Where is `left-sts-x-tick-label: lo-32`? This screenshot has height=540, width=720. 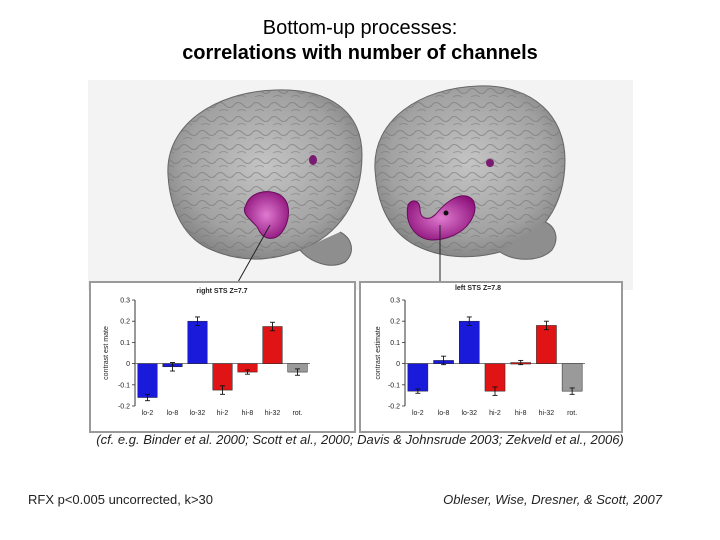
left-sts-x-tick-label: lo-32 is located at coordinates (469, 413).